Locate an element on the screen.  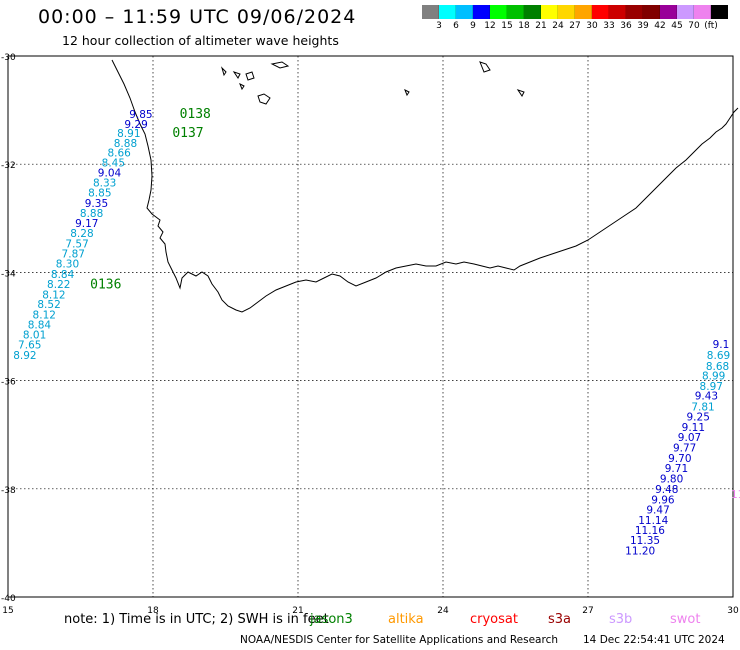
east-track-value-3: 8.99 is located at coordinates (713, 377).